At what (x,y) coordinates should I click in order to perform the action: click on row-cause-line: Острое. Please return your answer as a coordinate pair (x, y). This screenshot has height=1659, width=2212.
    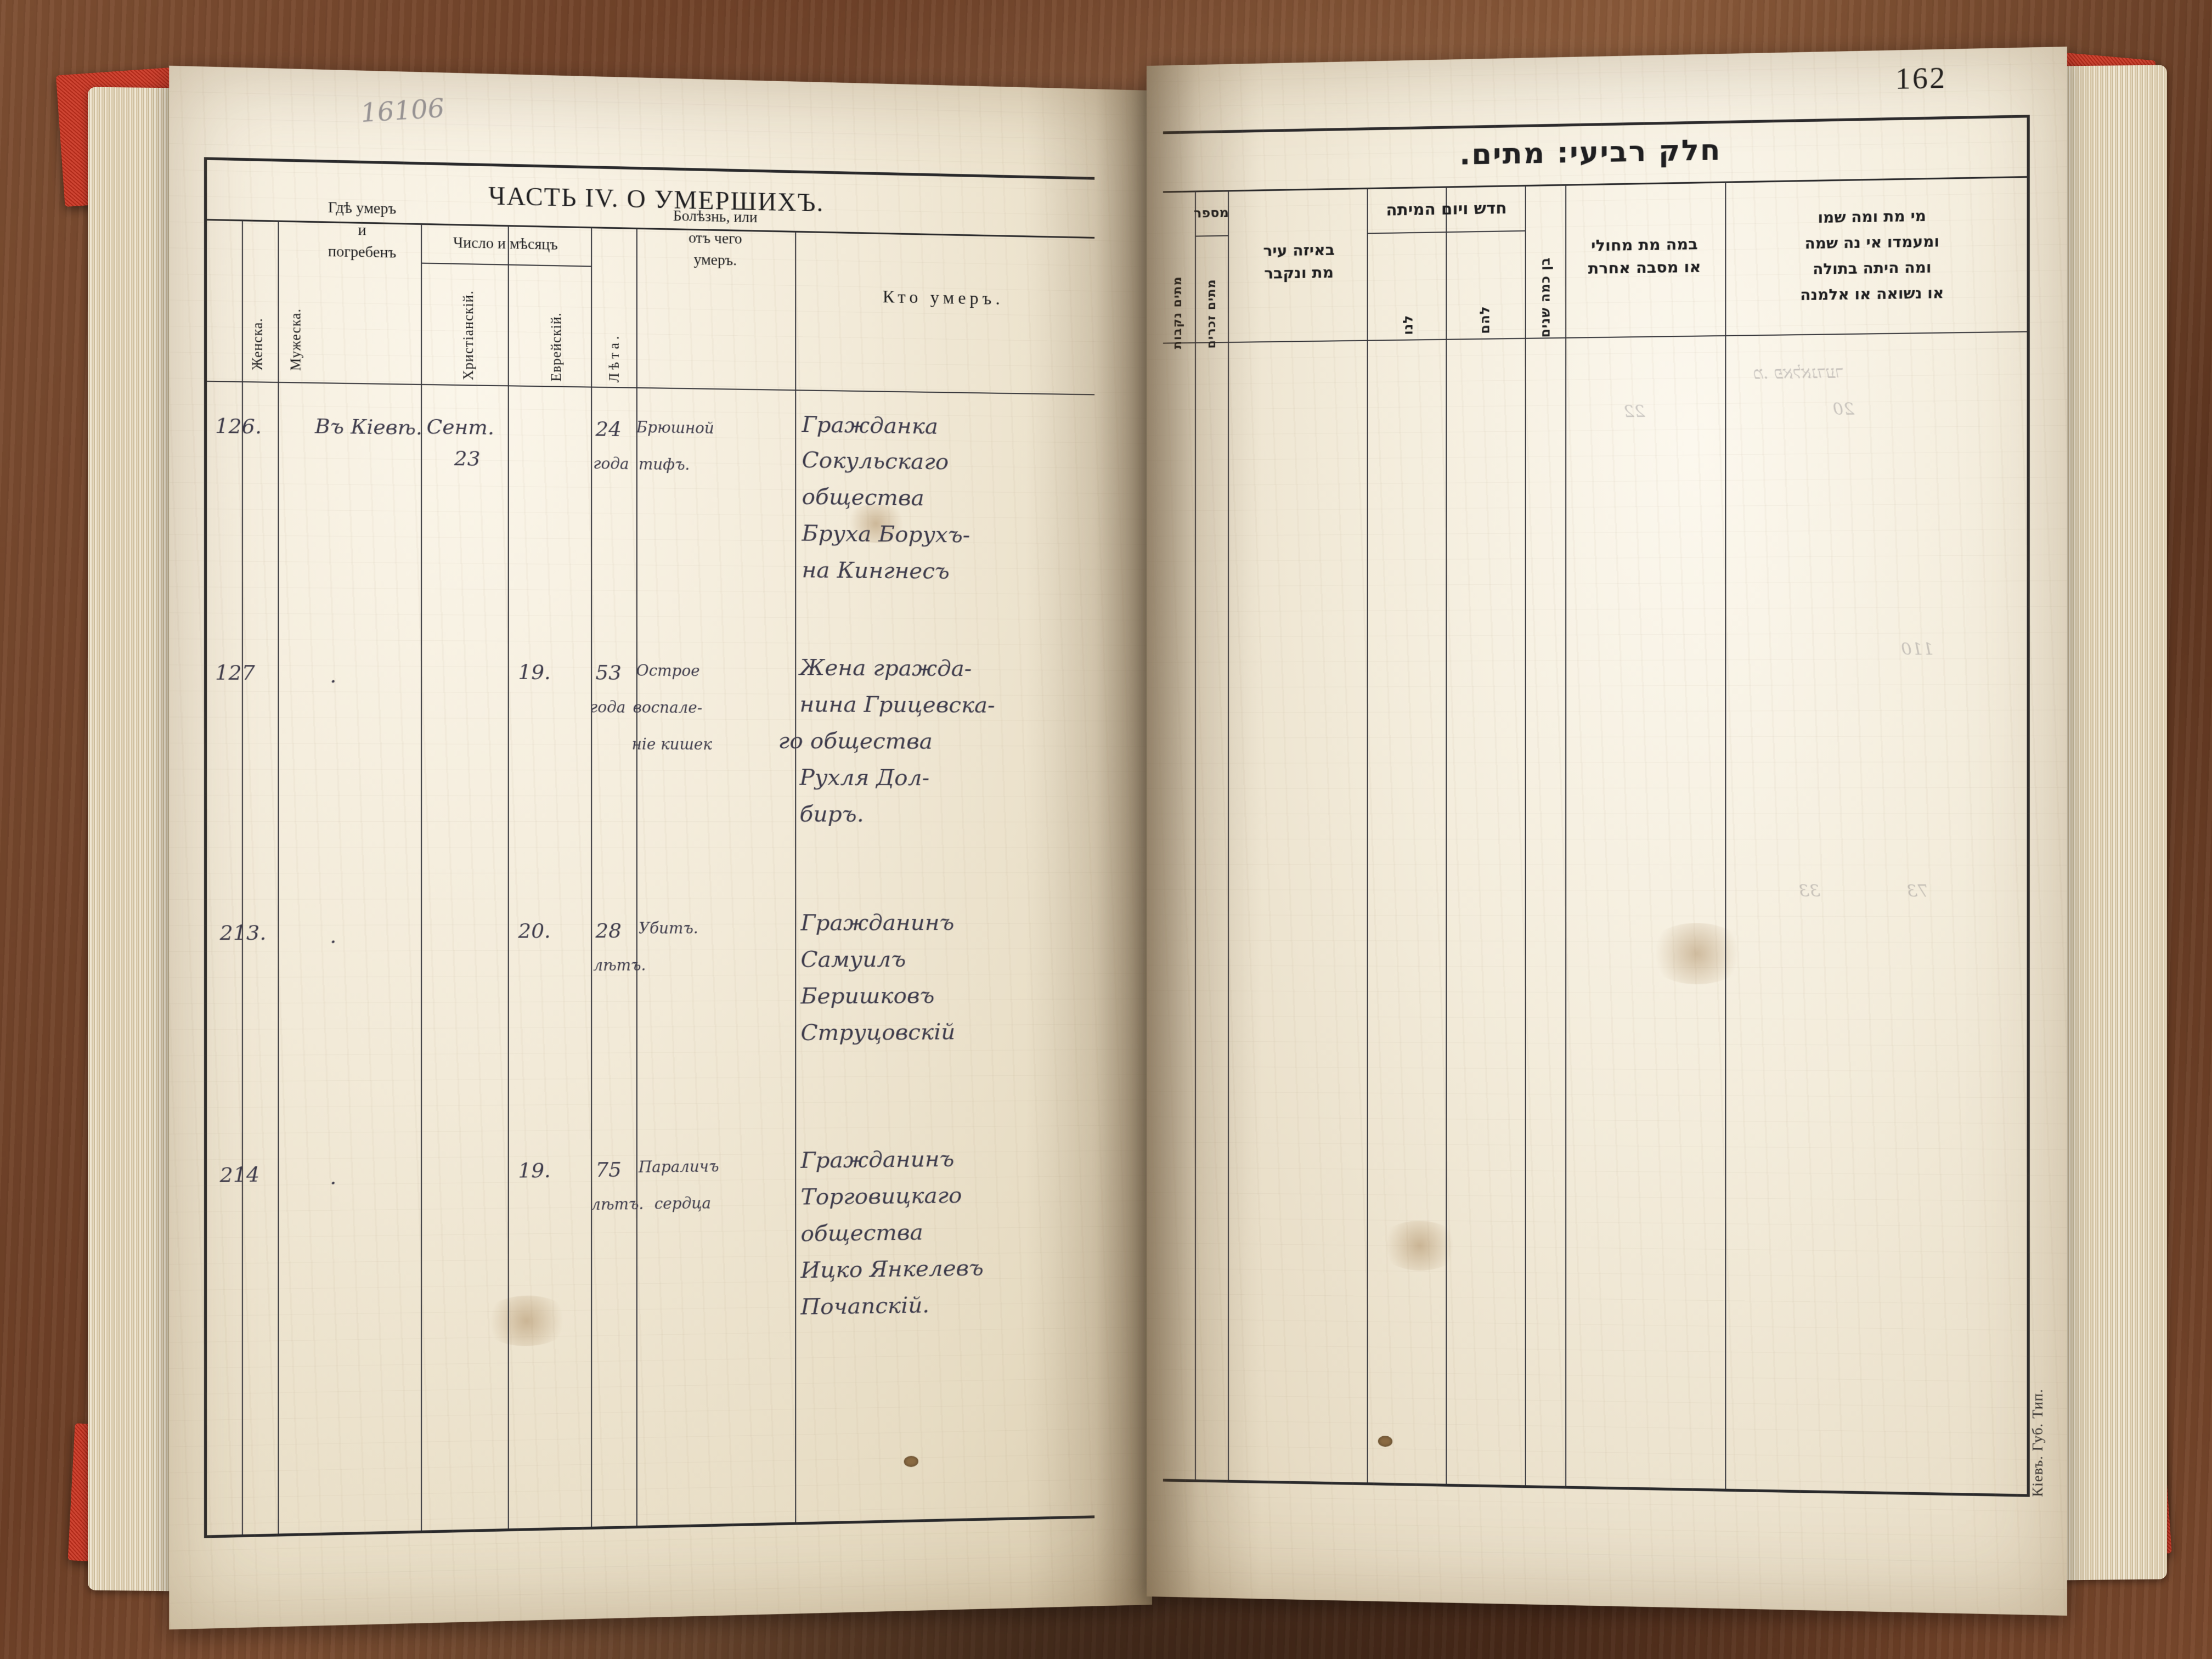
    Looking at the image, I should click on (668, 671).